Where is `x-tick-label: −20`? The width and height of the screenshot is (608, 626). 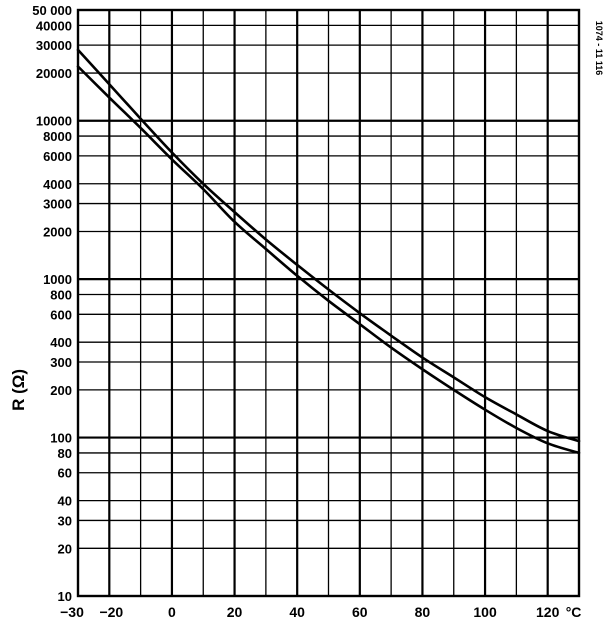
x-tick-label: −20 is located at coordinates (111, 612).